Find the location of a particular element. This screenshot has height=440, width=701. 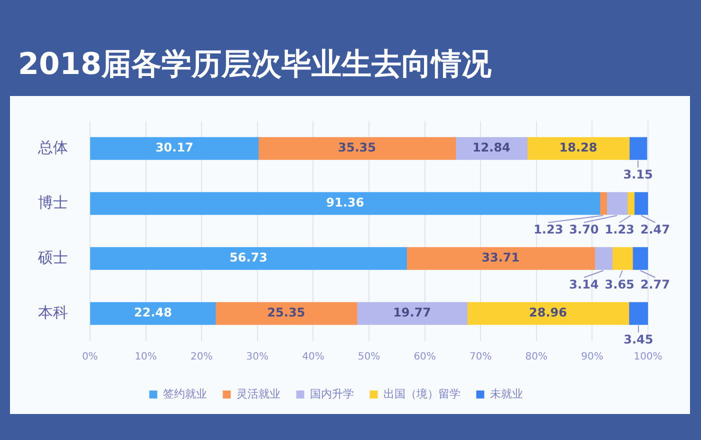

y-tick-label: 硕士 is located at coordinates (52, 257).